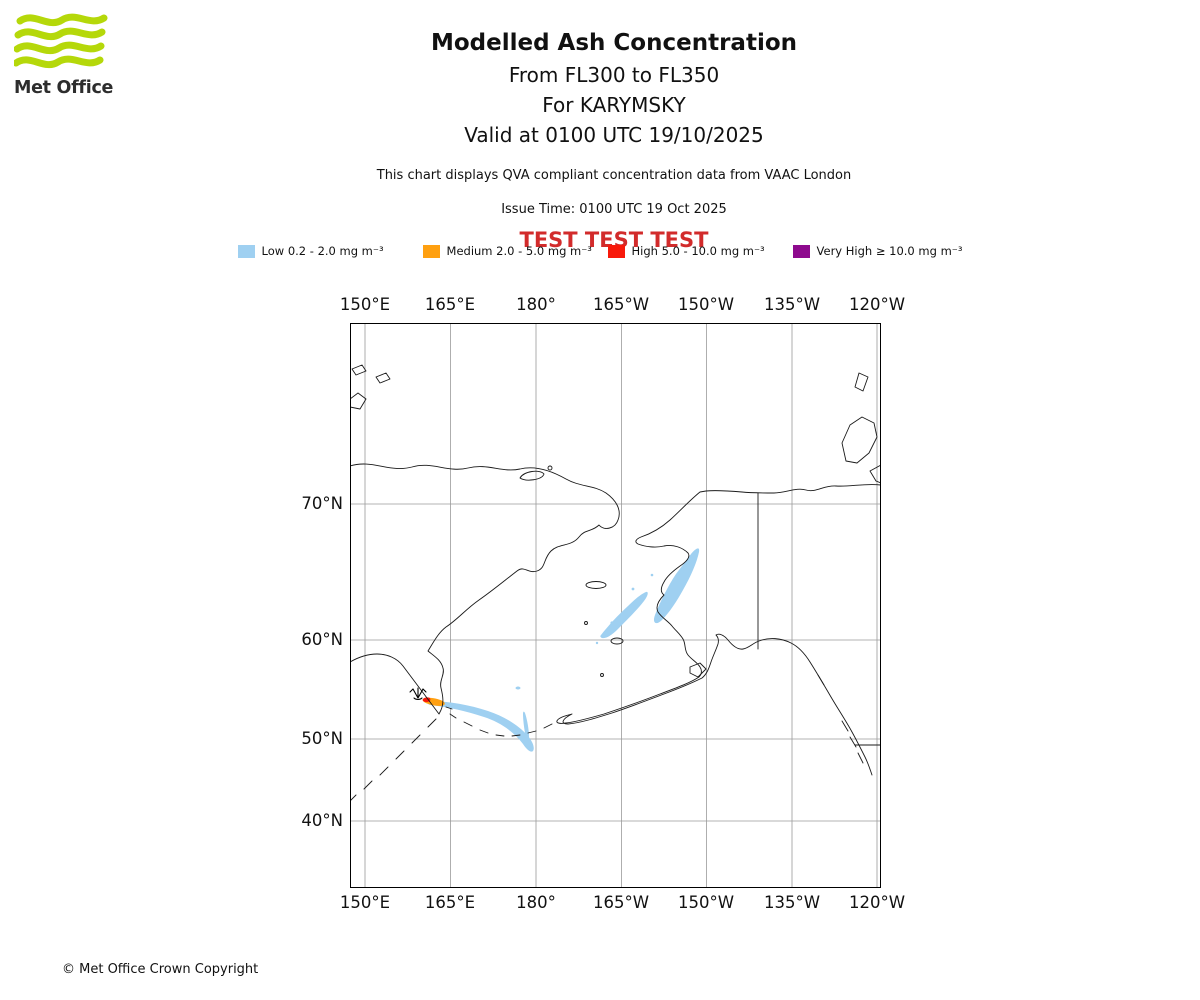  Describe the element at coordinates (889, 251) in the screenshot. I see `very-high-label: Very High ≥ 10.0 mg m⁻³` at that location.